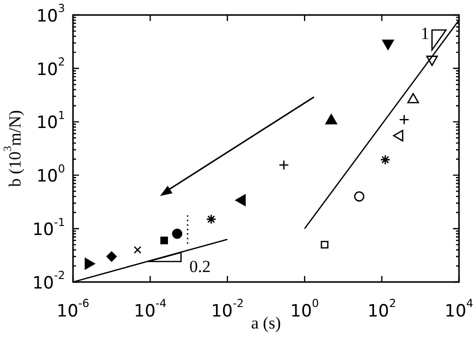 Image resolution: width=474 pixels, height=337 pixels. Describe the element at coordinates (13, 148) in the screenshot. I see `y-axis-title: b (103m/N)` at that location.